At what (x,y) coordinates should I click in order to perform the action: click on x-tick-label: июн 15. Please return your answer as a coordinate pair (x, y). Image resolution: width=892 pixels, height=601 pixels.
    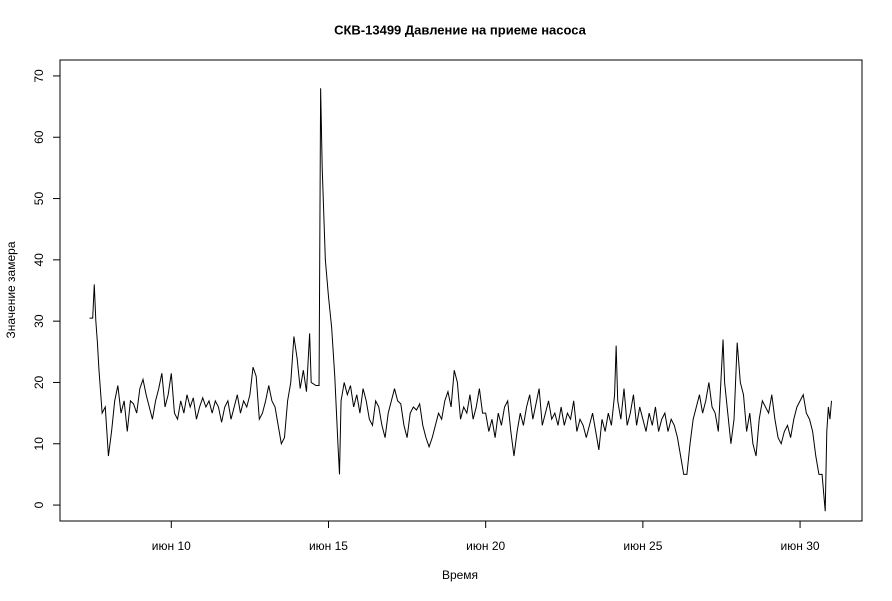
    Looking at the image, I should click on (328, 546).